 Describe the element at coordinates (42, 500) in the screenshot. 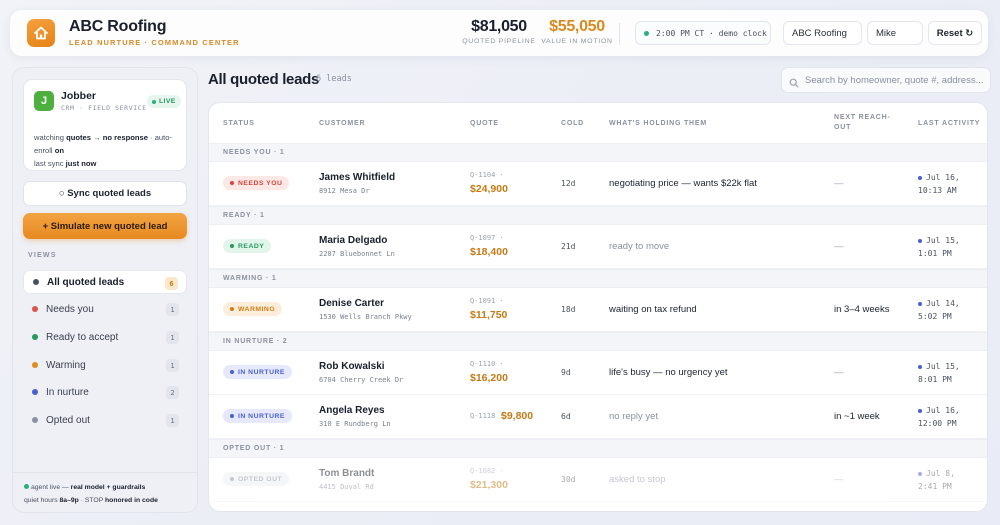

I see `footer-text: quiet hours` at that location.